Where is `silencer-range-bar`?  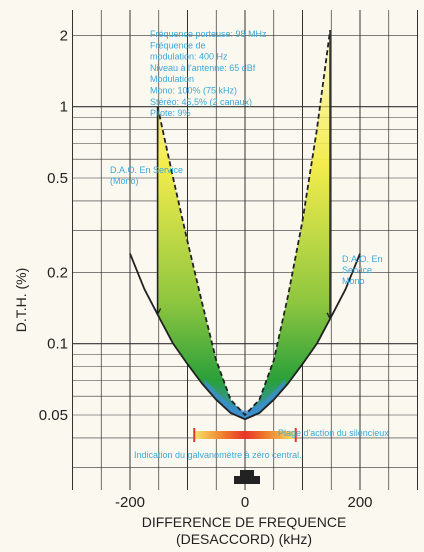
silencer-range-bar is located at coordinates (245, 435).